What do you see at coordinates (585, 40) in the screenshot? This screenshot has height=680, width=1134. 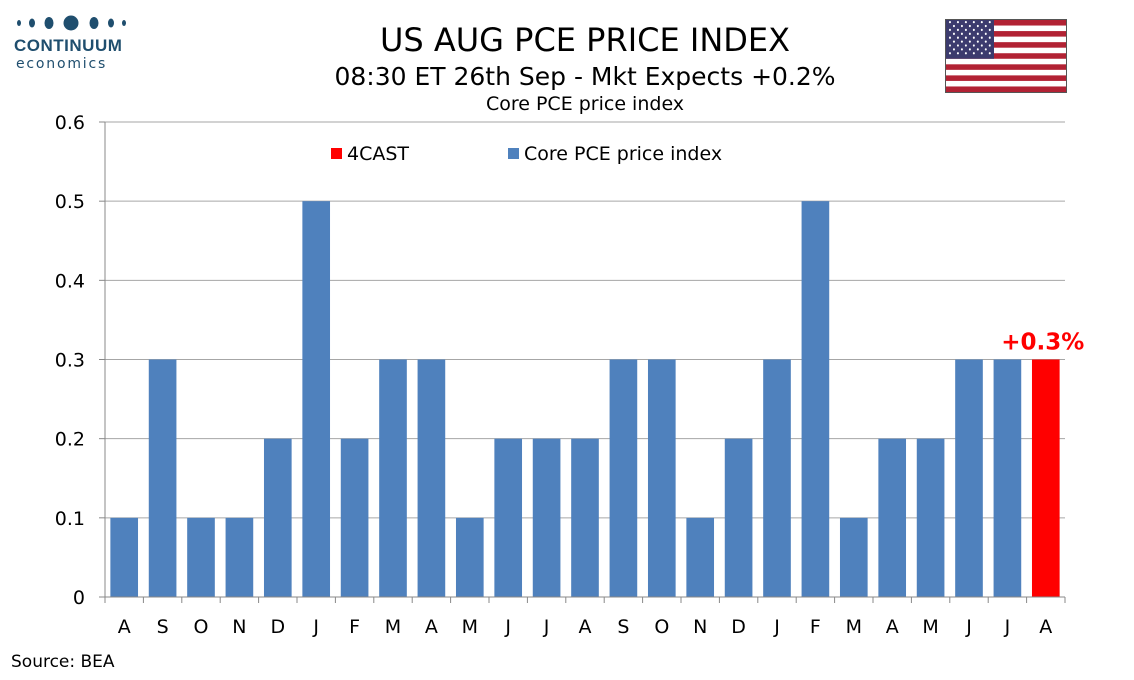 I see `page-title: US AUG PCE PRICE INDEX` at bounding box center [585, 40].